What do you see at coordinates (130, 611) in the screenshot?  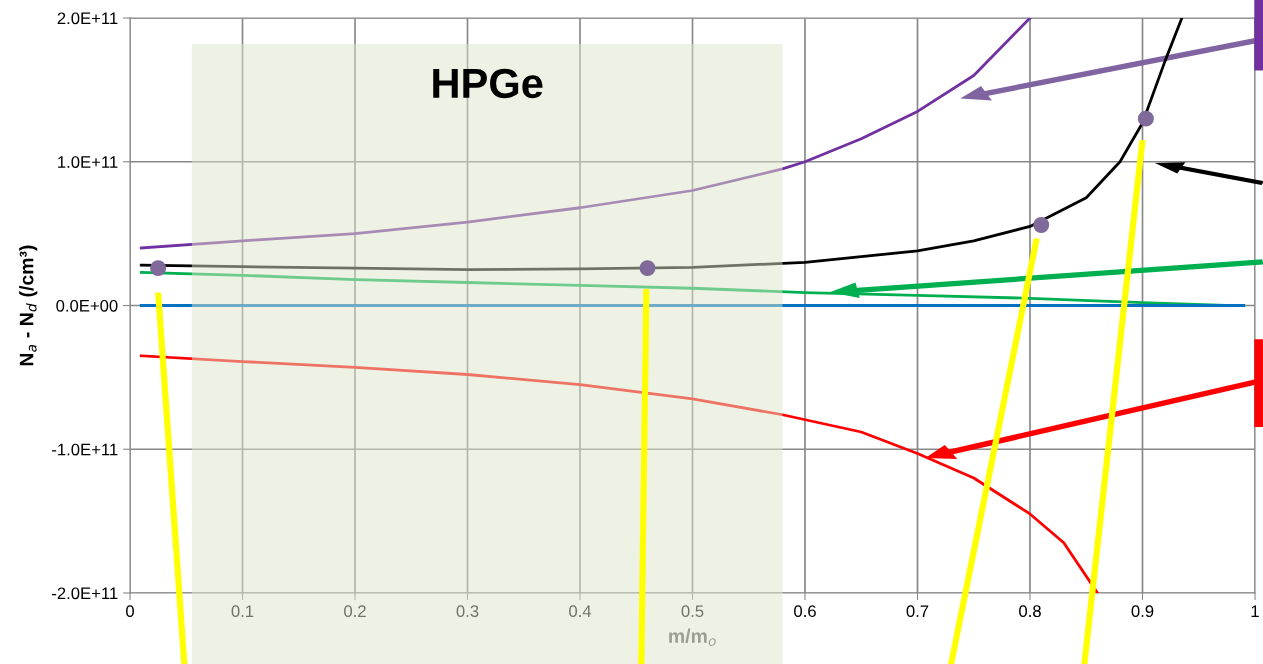 I see `x-tick-label: 0` at bounding box center [130, 611].